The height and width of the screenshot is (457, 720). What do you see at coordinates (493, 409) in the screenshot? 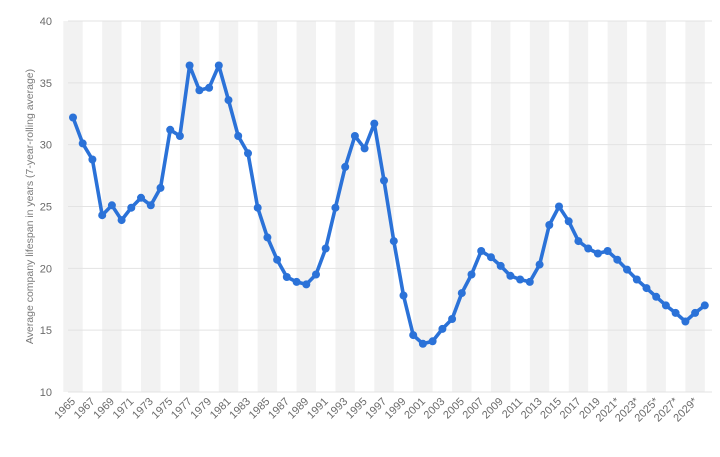
I see `x-tick-label: 2009` at bounding box center [493, 409].